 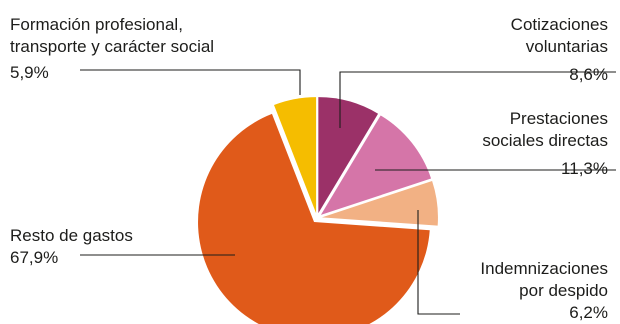 What do you see at coordinates (439, 262) in the screenshot?
I see `leader-line-indemnizaciones` at bounding box center [439, 262].